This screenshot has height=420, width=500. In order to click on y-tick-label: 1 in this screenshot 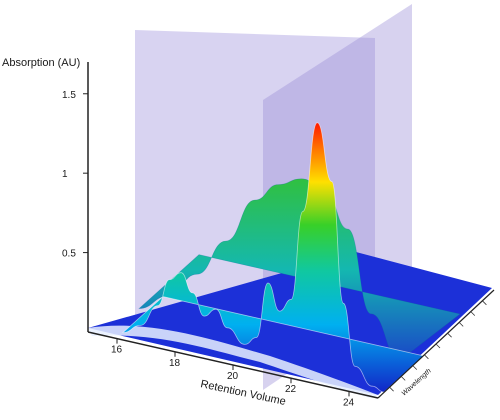, I will do `click(65, 174)`.